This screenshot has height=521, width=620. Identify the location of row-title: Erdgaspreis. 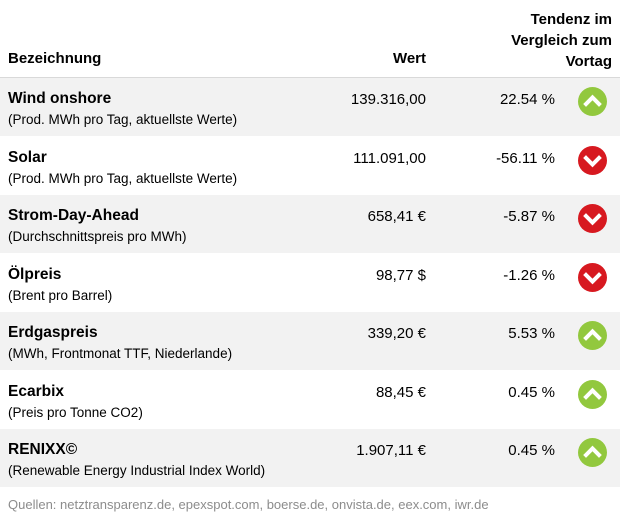
(53, 332).